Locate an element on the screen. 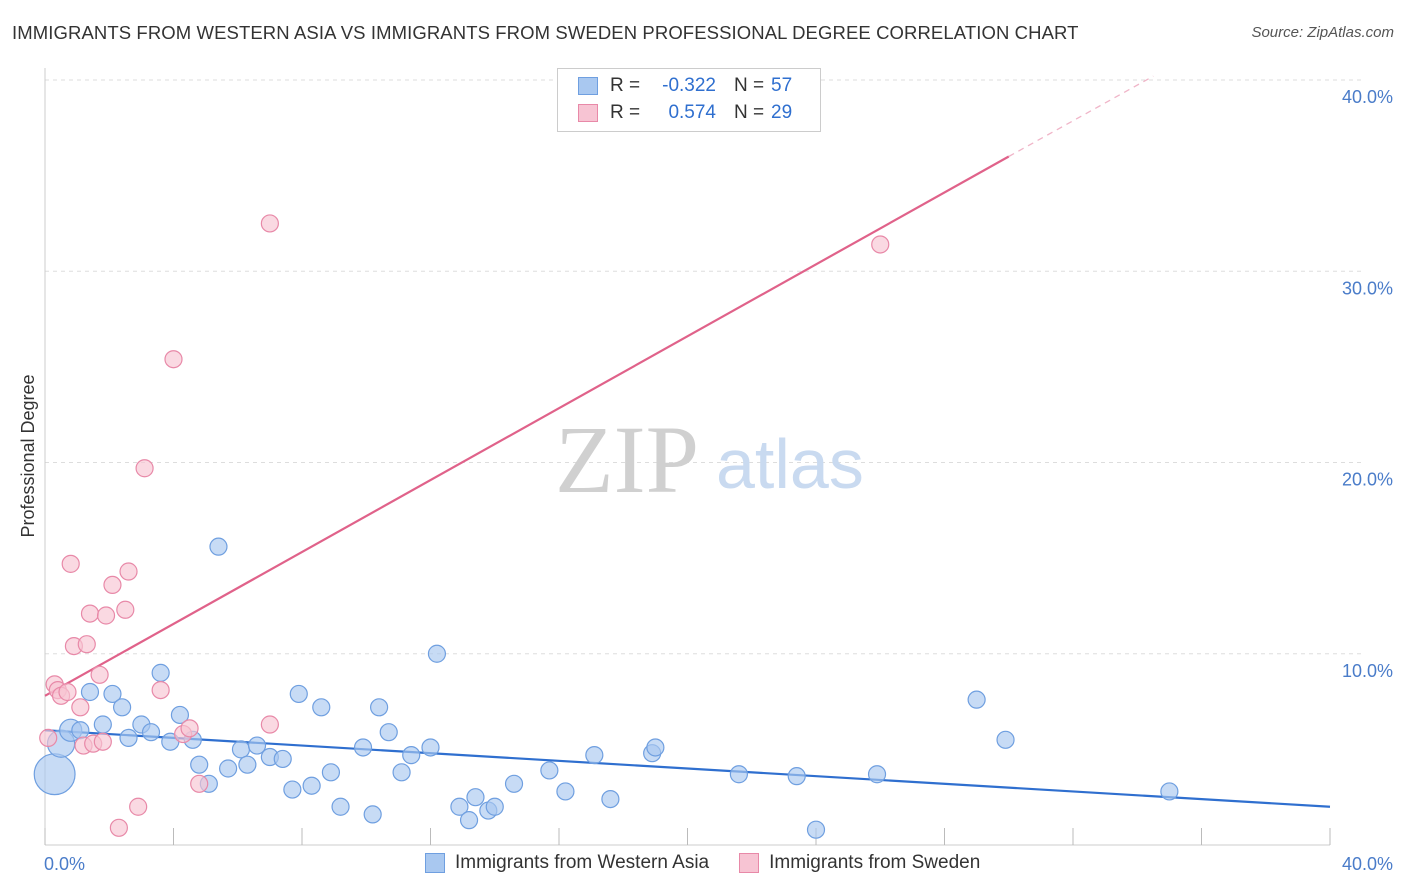  bottom-legend-swatch-blue is located at coordinates (435, 863).